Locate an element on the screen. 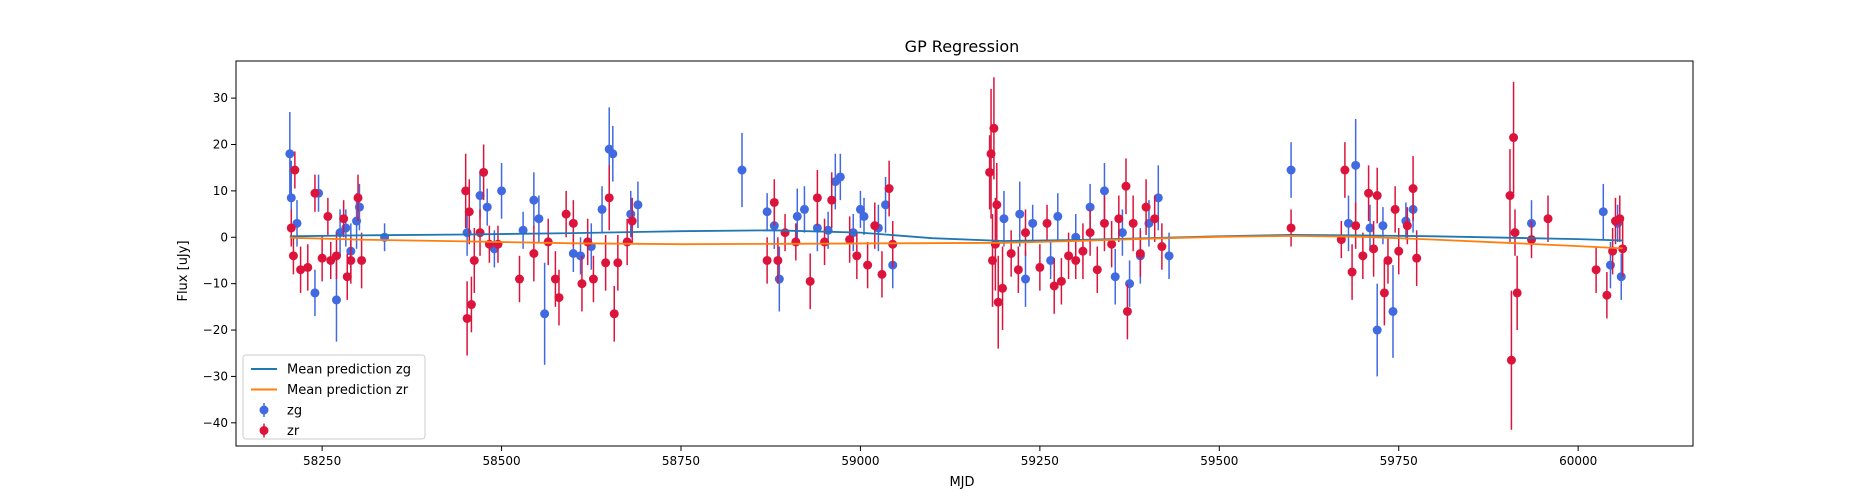  y-tick-label: 0 is located at coordinates (224, 237).